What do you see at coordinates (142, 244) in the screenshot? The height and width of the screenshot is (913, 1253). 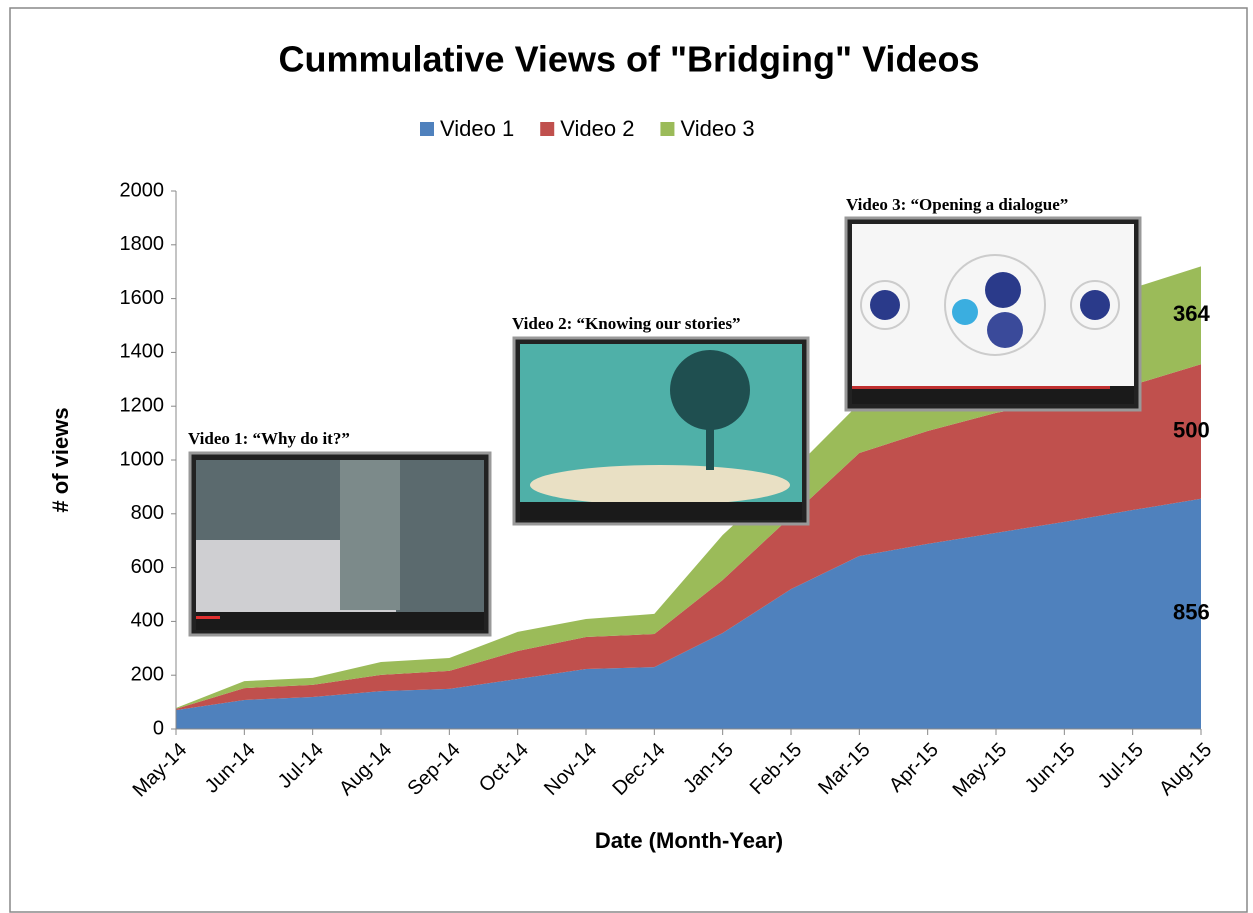 I see `y-tick-label: 1800` at bounding box center [142, 244].